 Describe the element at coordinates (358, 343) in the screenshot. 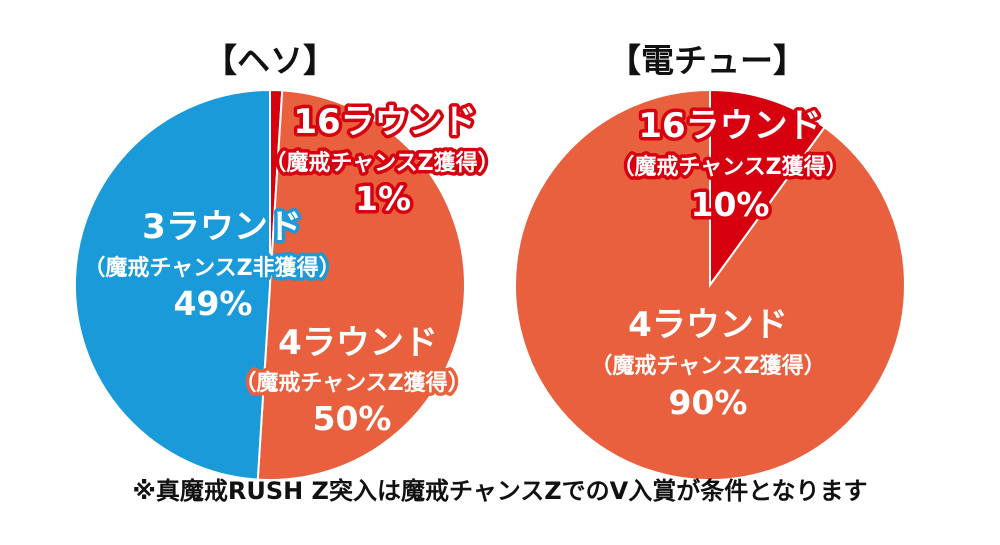

I see `heso-4r-label: 4ラウンド` at that location.